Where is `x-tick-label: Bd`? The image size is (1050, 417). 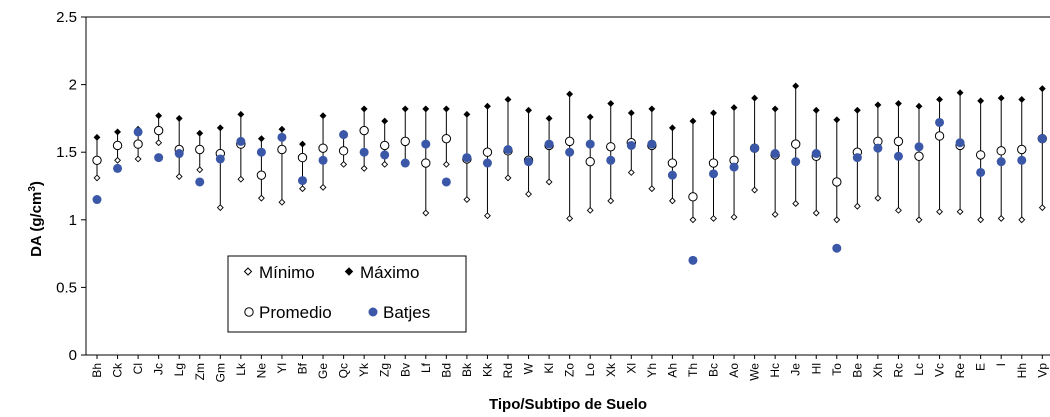 x-tick-label: Bd is located at coordinates (446, 370).